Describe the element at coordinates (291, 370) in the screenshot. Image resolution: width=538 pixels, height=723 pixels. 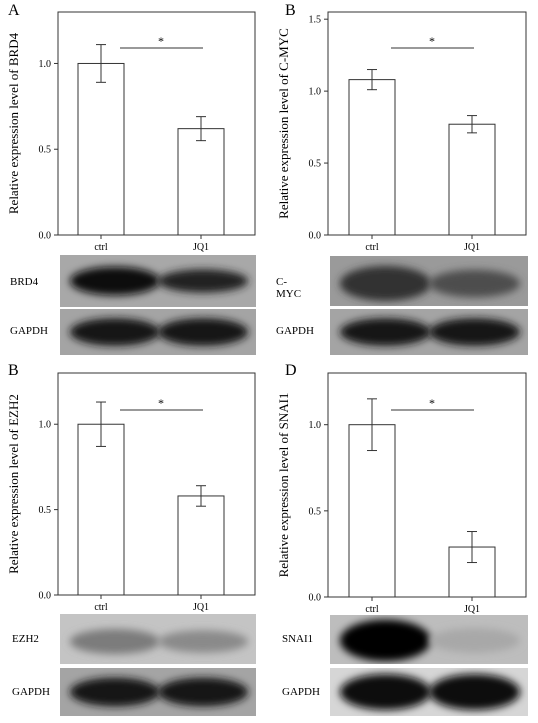
I see `panel-letter: D` at that location.